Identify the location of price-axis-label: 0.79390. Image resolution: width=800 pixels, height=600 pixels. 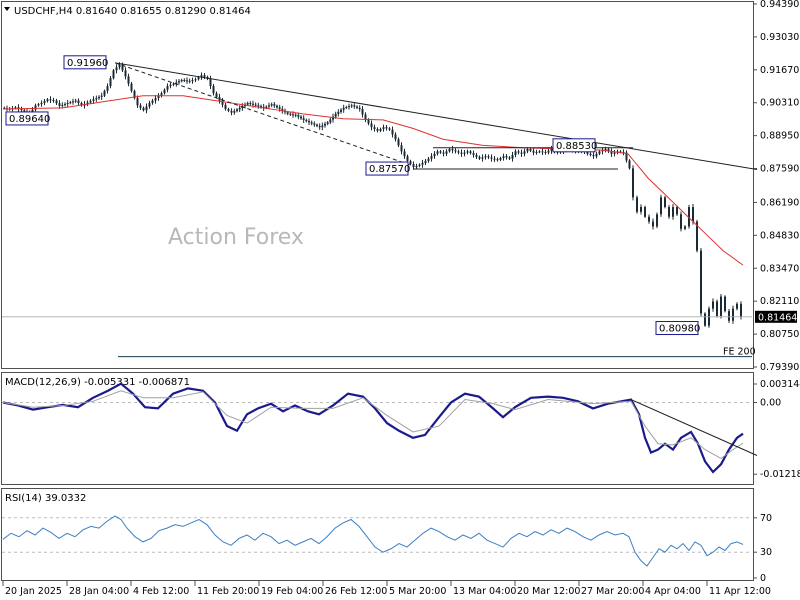
(779, 367).